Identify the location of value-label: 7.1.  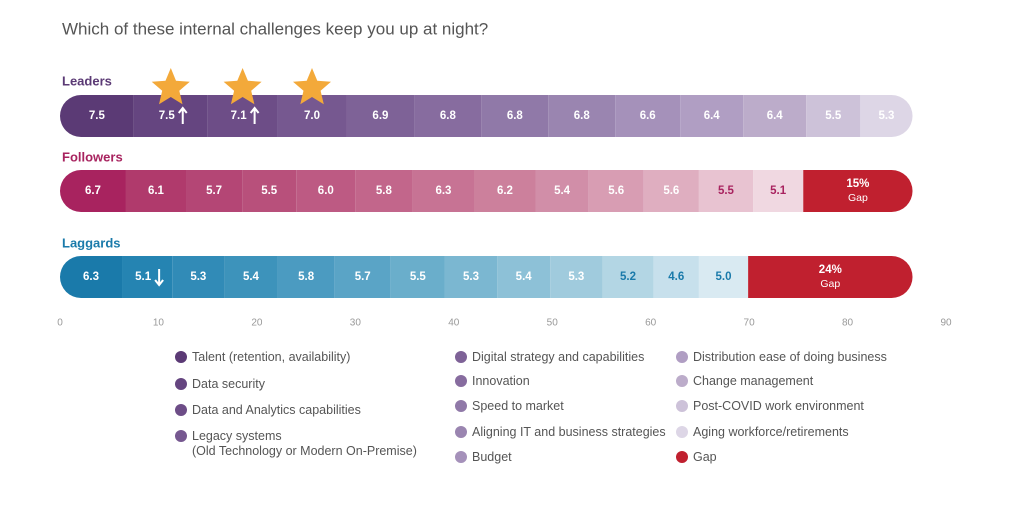
(239, 116).